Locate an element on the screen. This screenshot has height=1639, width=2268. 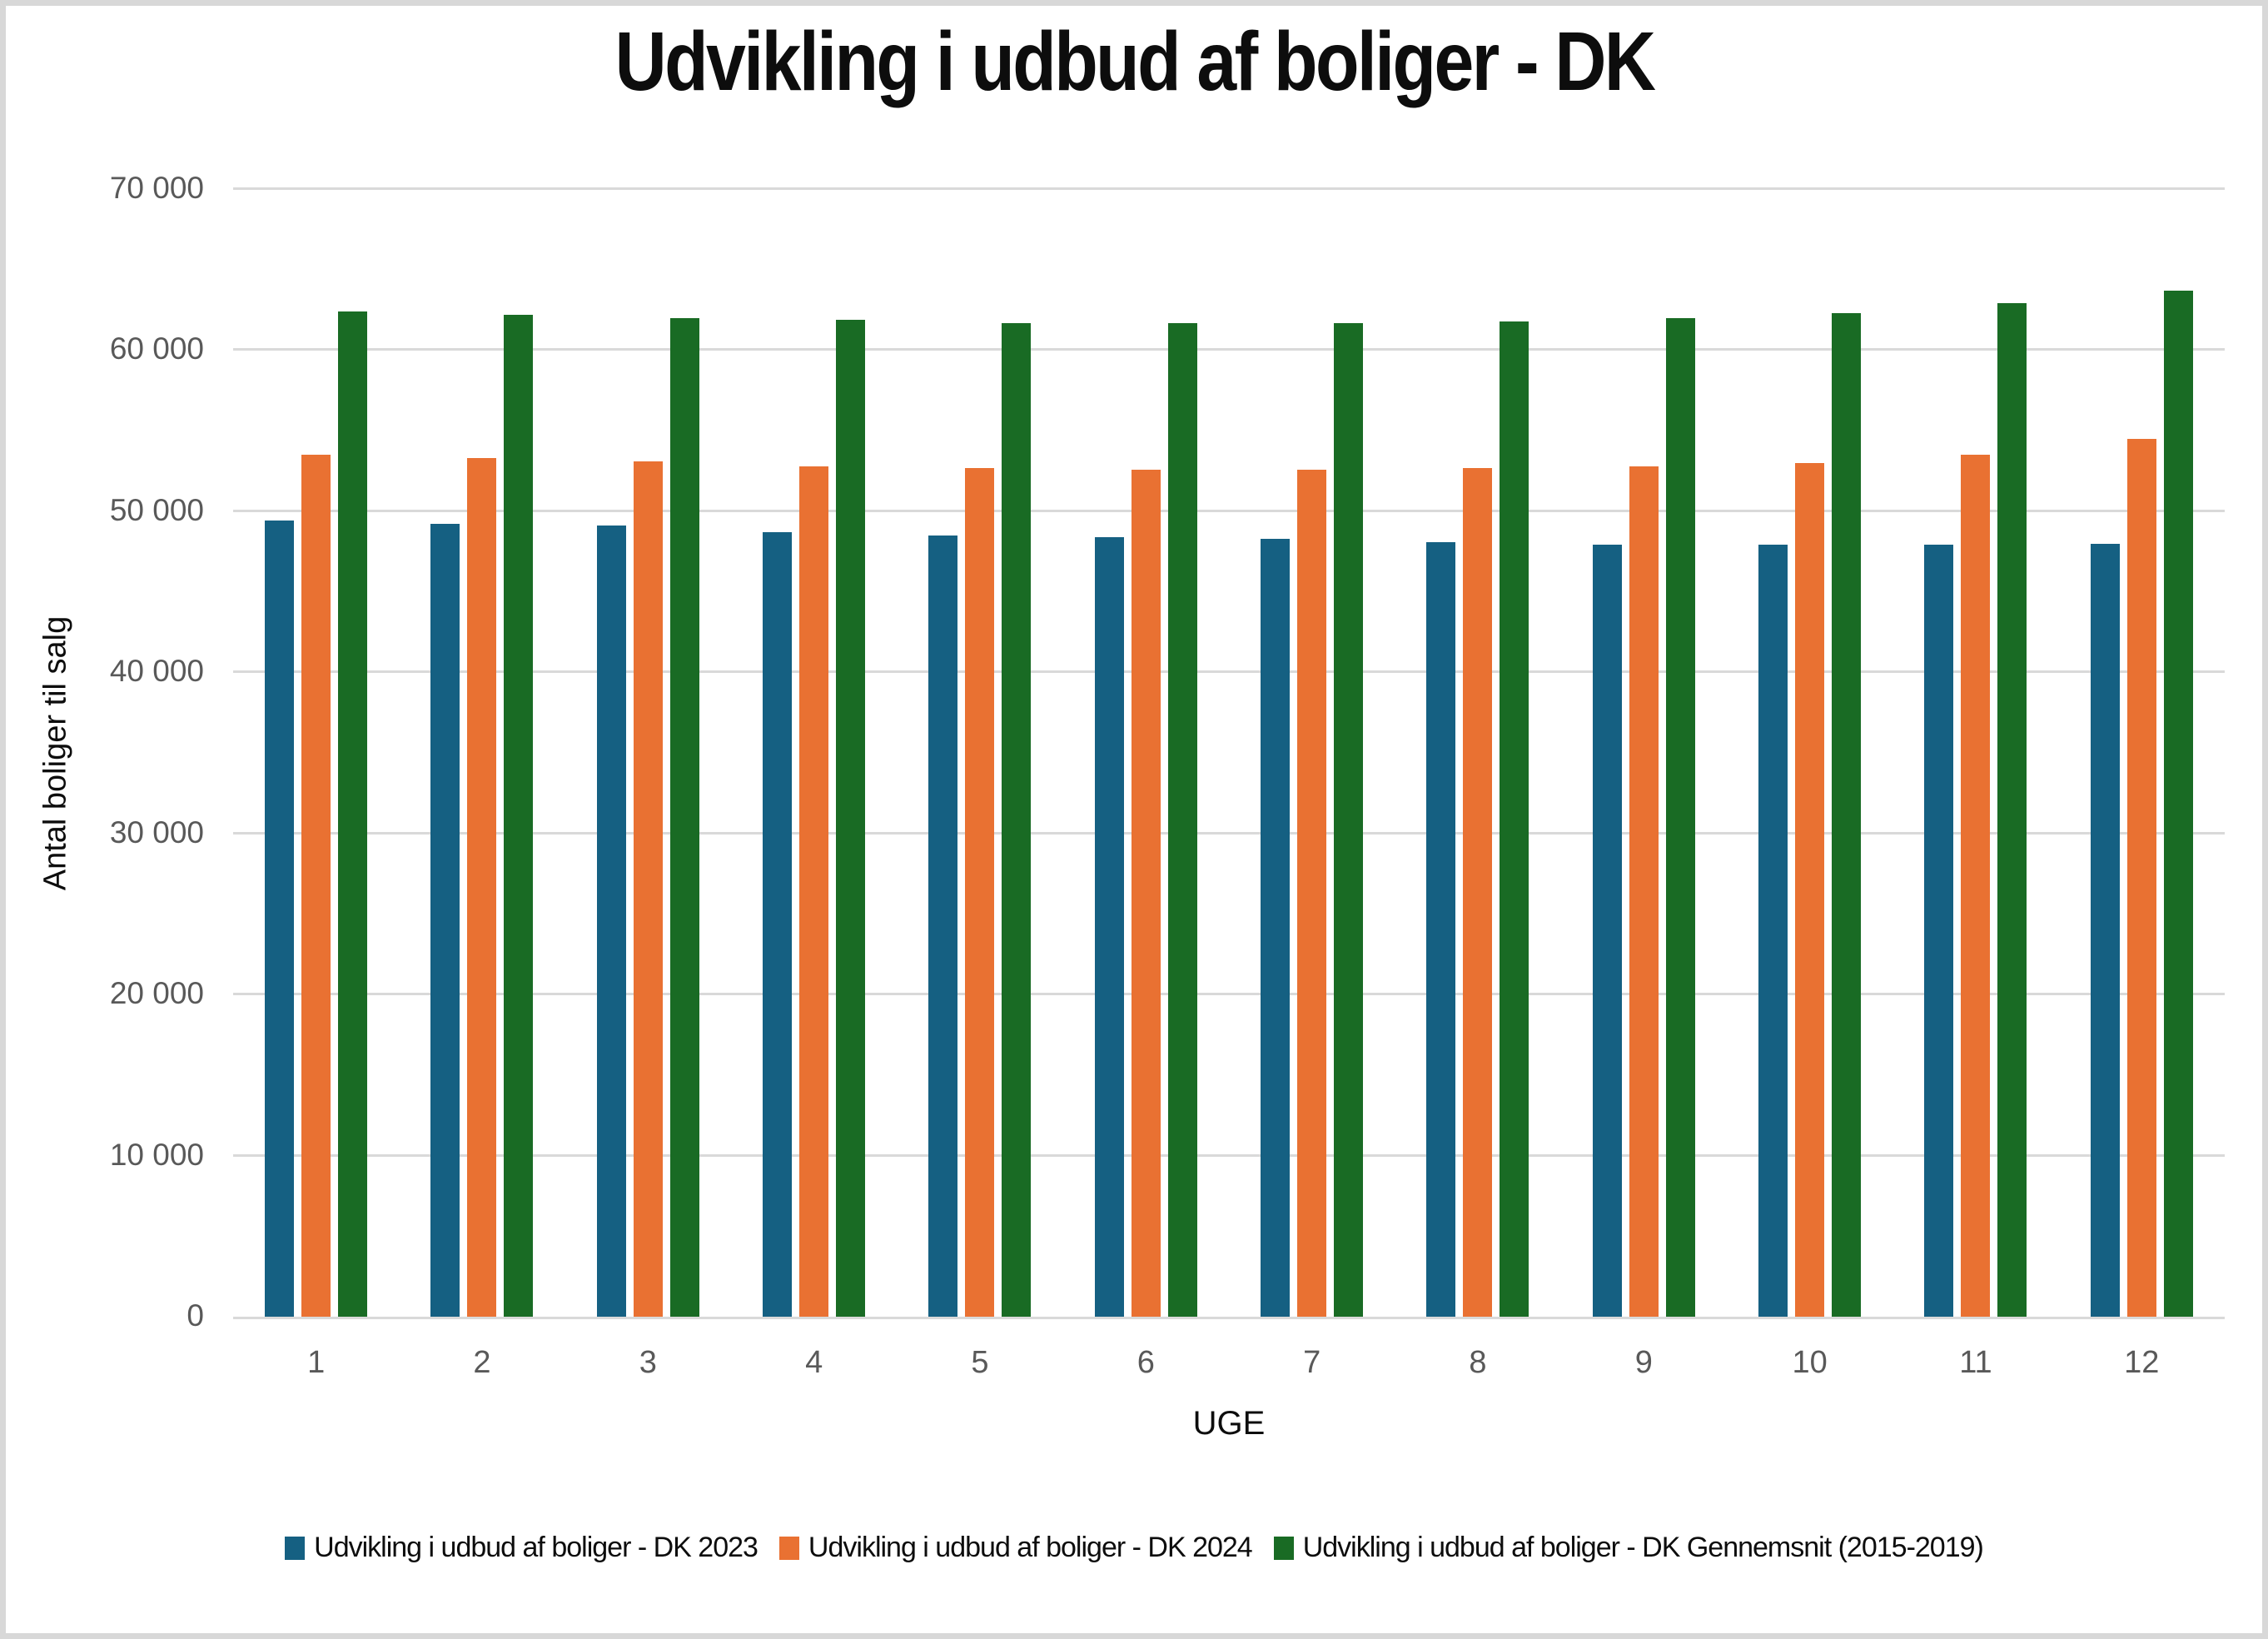
y-tick-label: 10 000 is located at coordinates (157, 1154).